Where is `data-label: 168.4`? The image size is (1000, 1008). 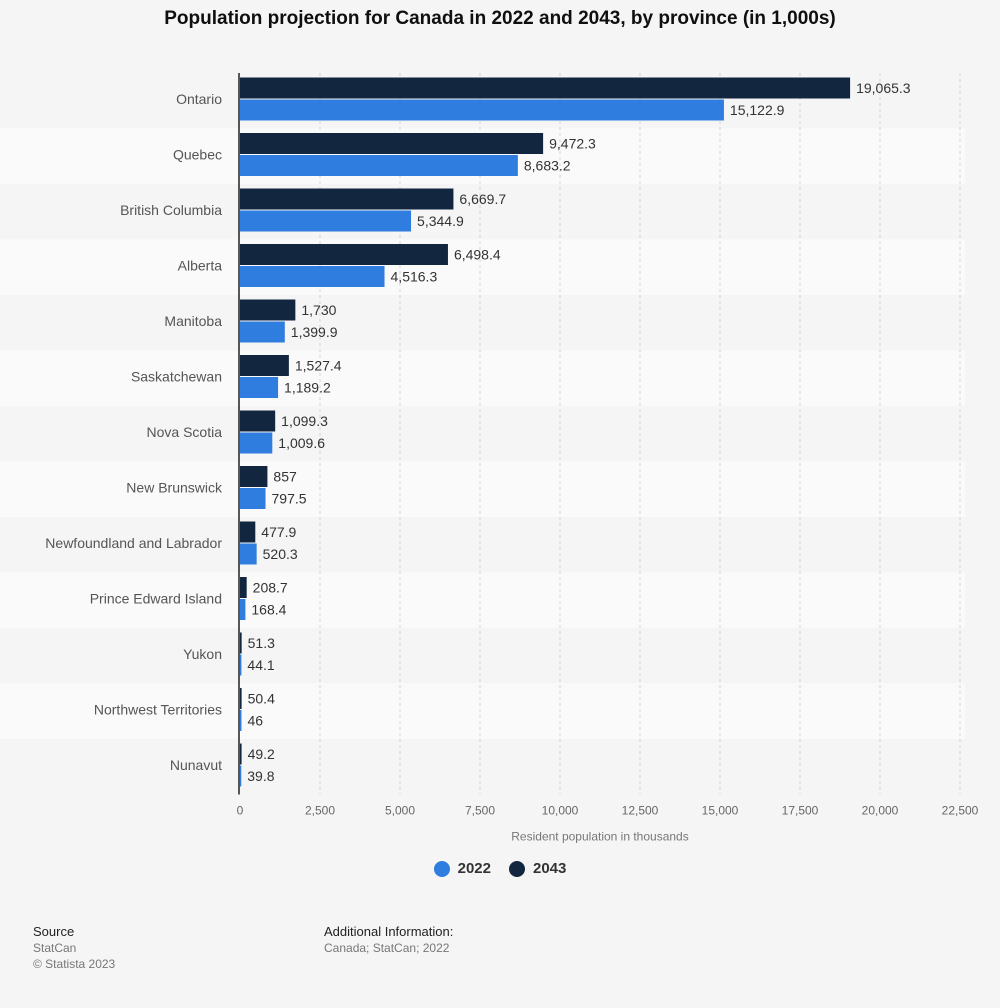
data-label: 168.4 is located at coordinates (268, 610).